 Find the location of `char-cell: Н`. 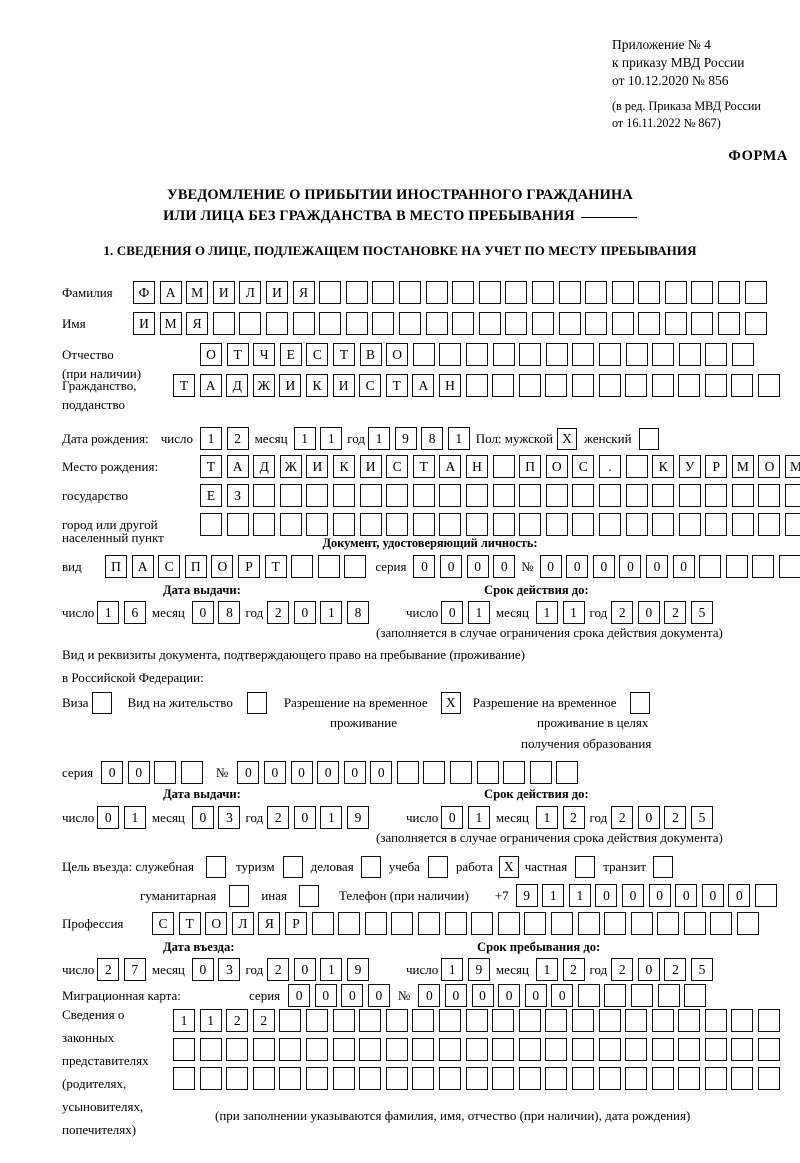

char-cell: Н is located at coordinates (449, 385).